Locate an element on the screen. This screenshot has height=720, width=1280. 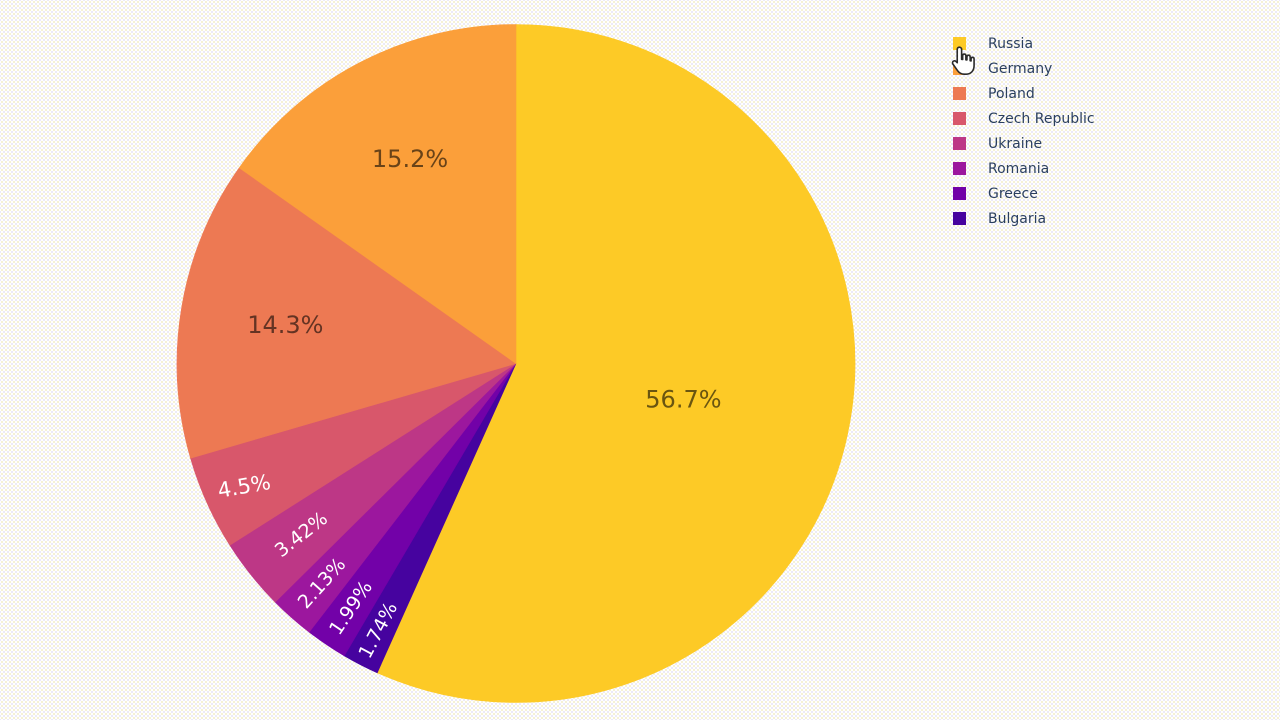
legend-swatch-ukraine is located at coordinates (959, 143).